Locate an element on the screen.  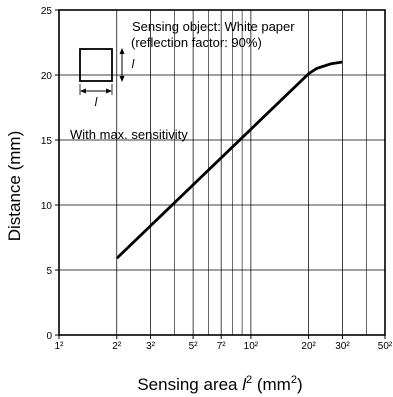
y-tick-label: 25 is located at coordinates (47, 11).